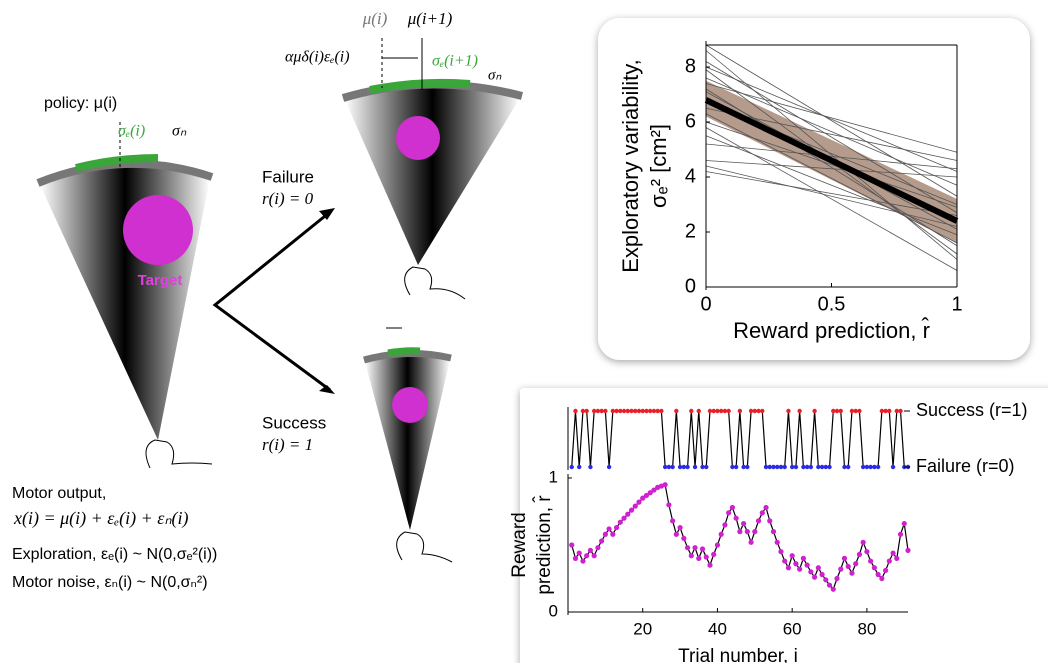  I want to click on label: αμδ(i)εₑ(i), so click(317, 57).